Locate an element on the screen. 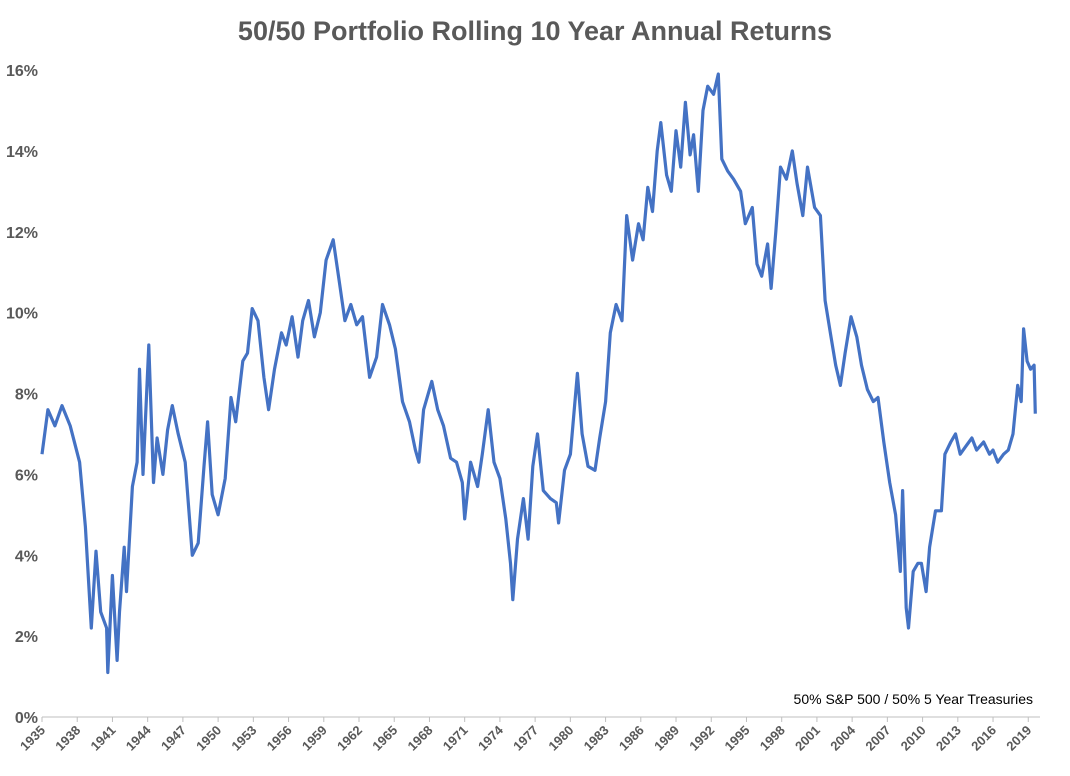  x-tick-label: 1953 is located at coordinates (243, 738).